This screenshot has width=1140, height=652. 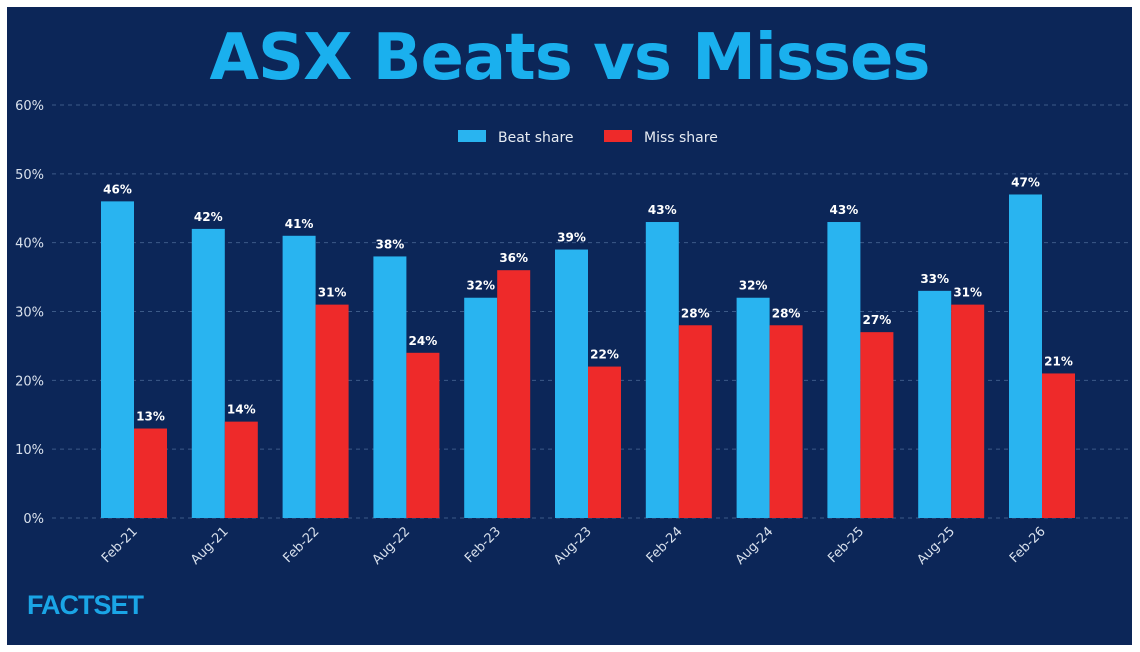 What do you see at coordinates (513, 258) in the screenshot?
I see `data-label: 36%` at bounding box center [513, 258].